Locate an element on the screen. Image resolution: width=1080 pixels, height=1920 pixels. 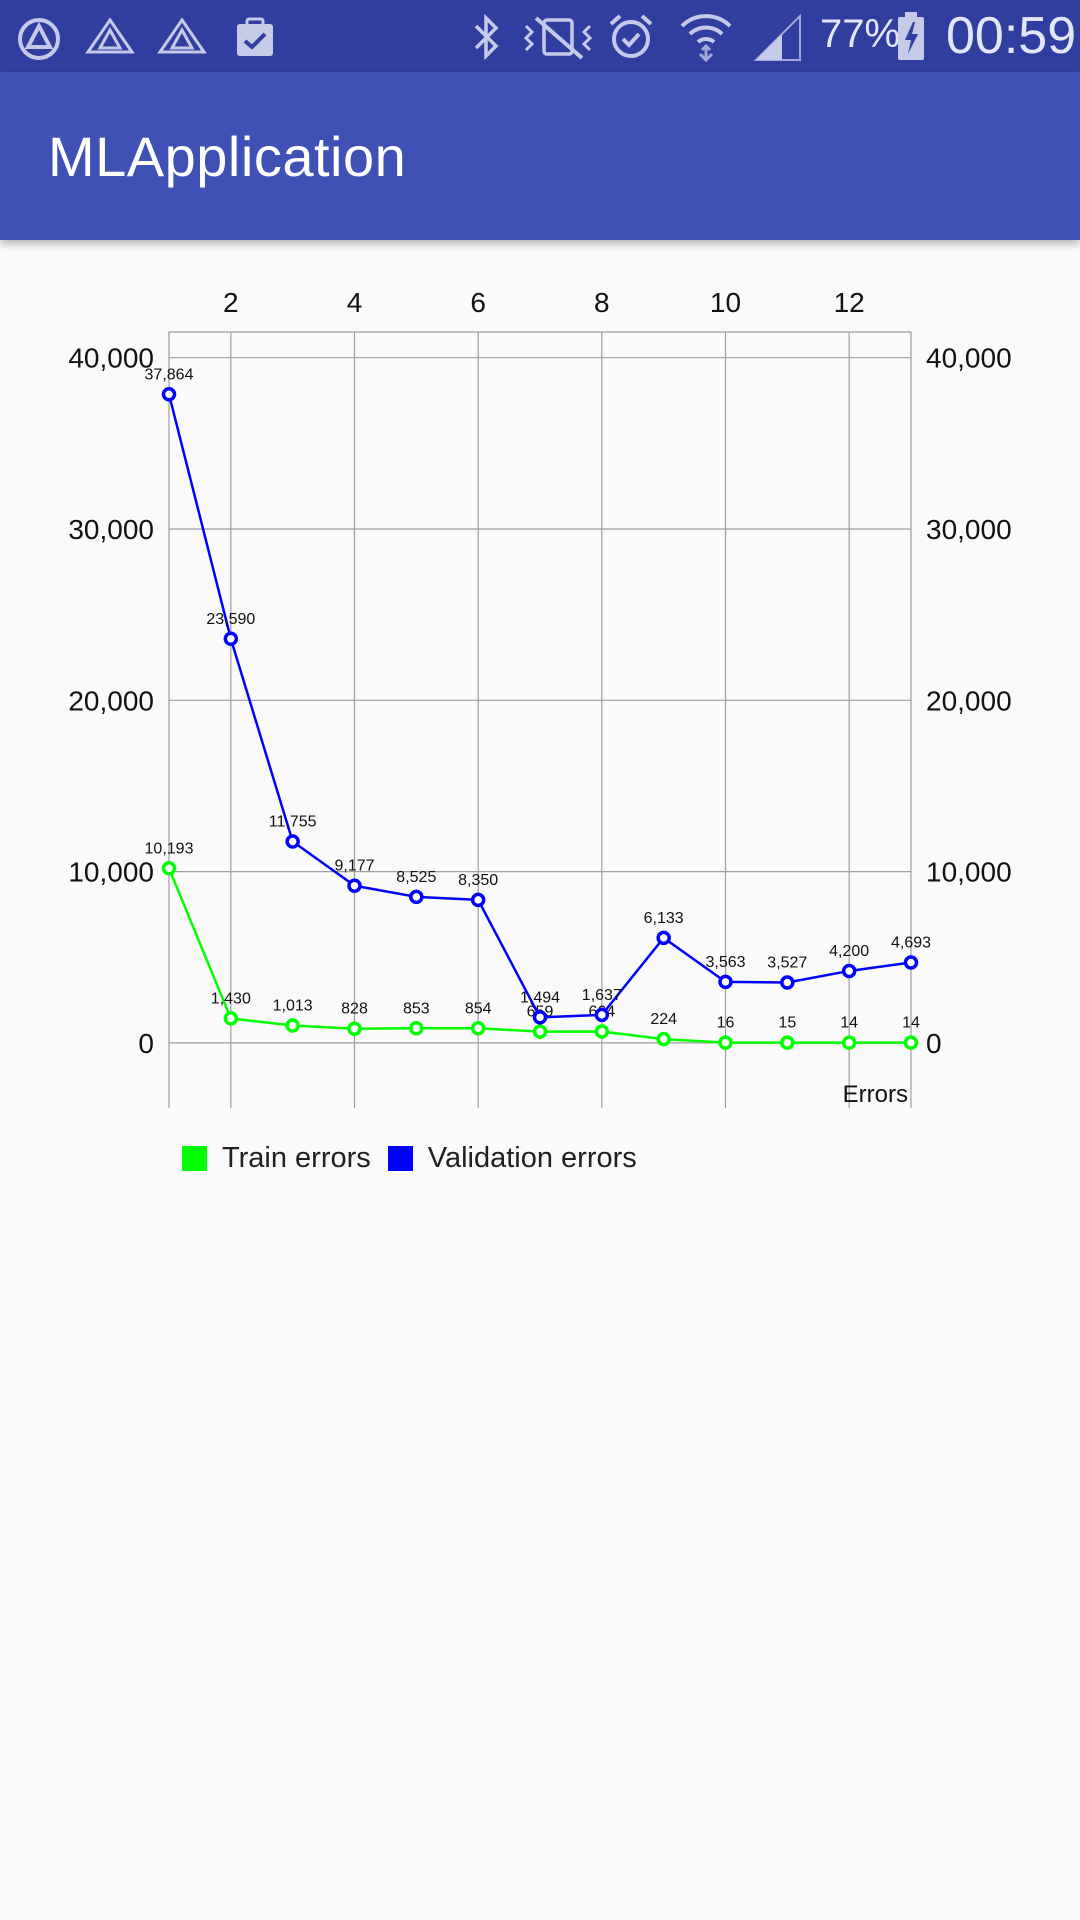
y-tick-label-right: 20,000 is located at coordinates (969, 700).